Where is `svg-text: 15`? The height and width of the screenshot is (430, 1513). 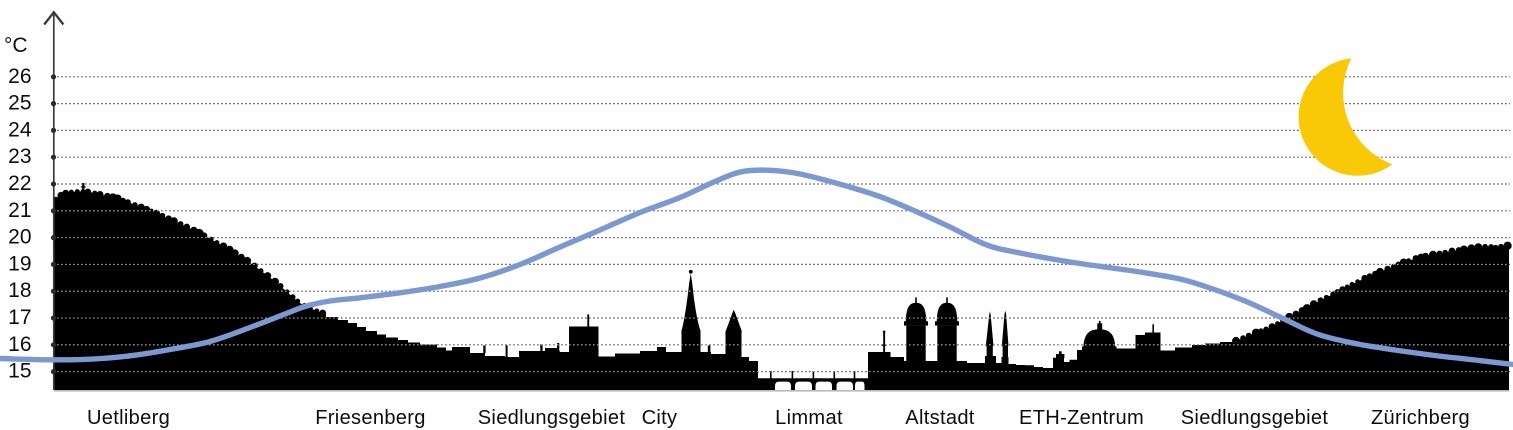 svg-text: 15 is located at coordinates (19, 371).